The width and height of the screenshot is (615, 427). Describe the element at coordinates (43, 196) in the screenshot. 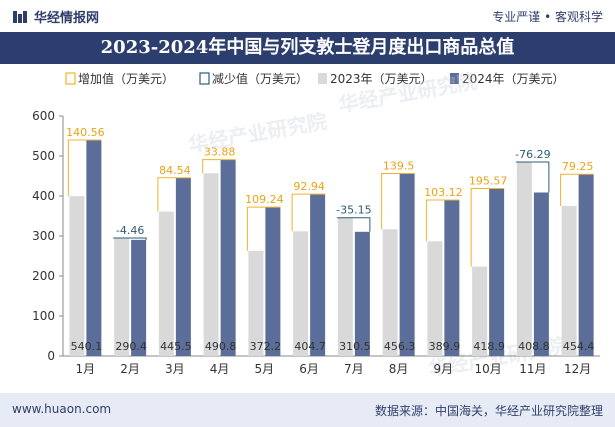

I see `y-tick-label: 400` at that location.